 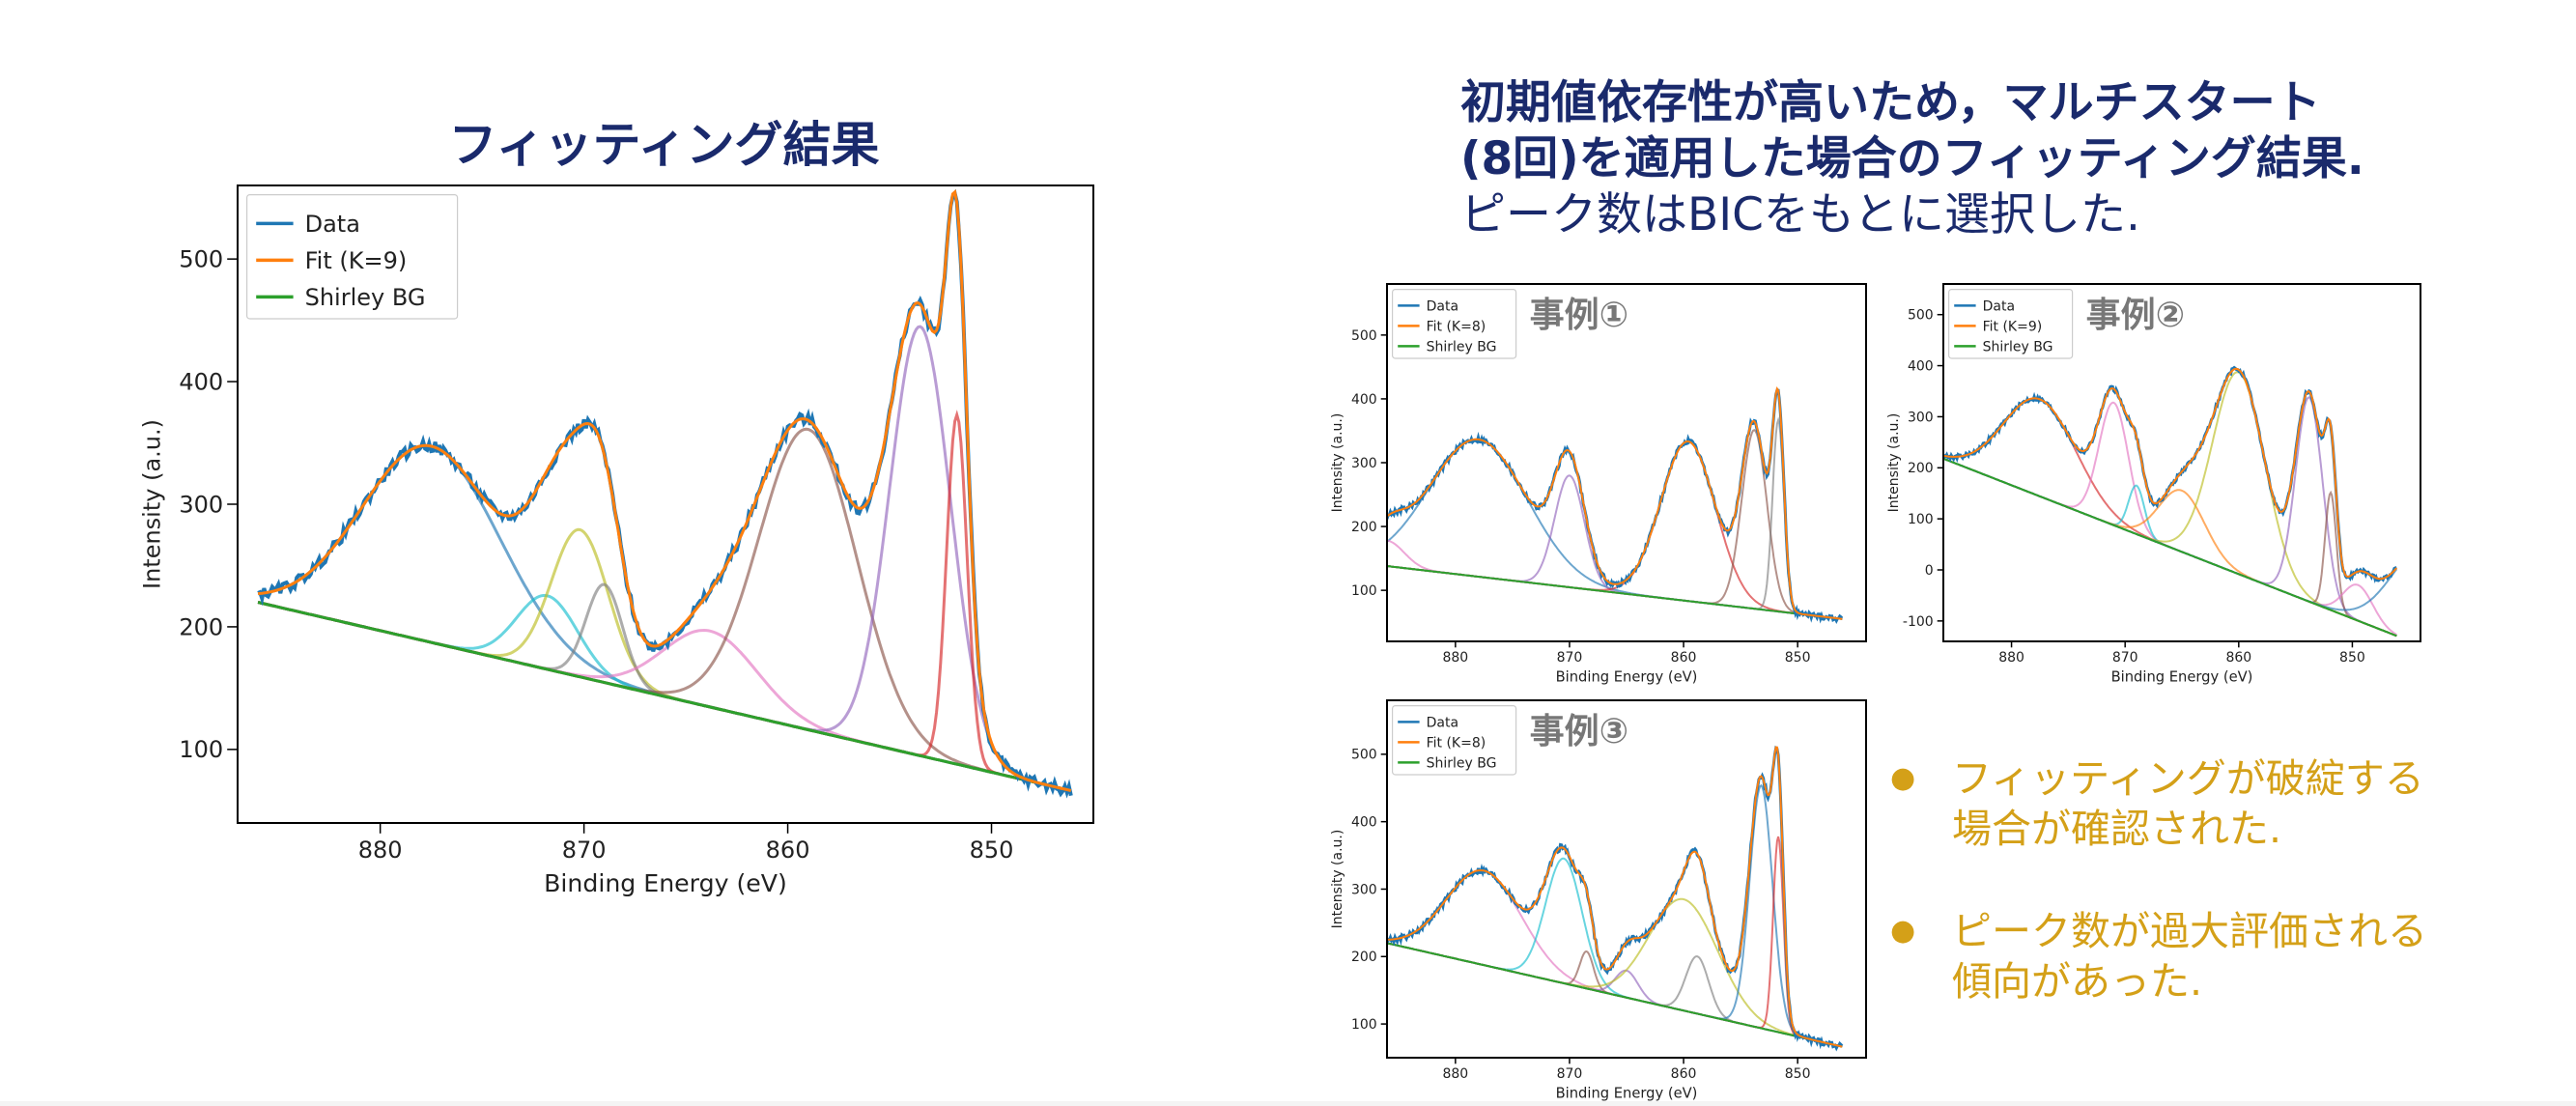 What do you see at coordinates (1579, 732) in the screenshot?
I see `case-title: 事例③` at bounding box center [1579, 732].